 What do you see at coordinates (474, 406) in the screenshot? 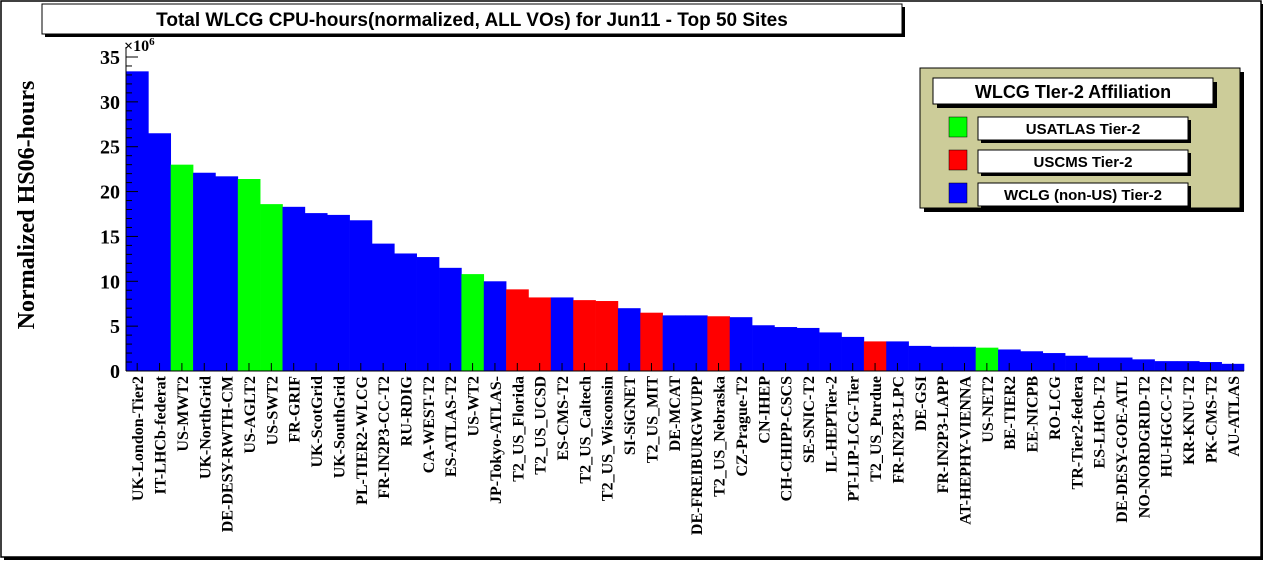
I see `x-tick-label-15: US-WT2` at bounding box center [474, 406].